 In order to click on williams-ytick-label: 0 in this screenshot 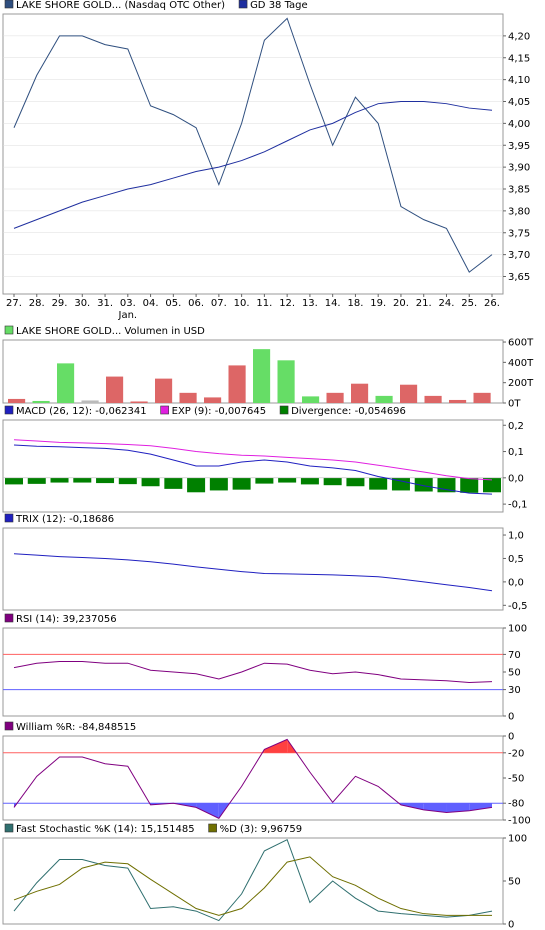, I will do `click(511, 737)`.